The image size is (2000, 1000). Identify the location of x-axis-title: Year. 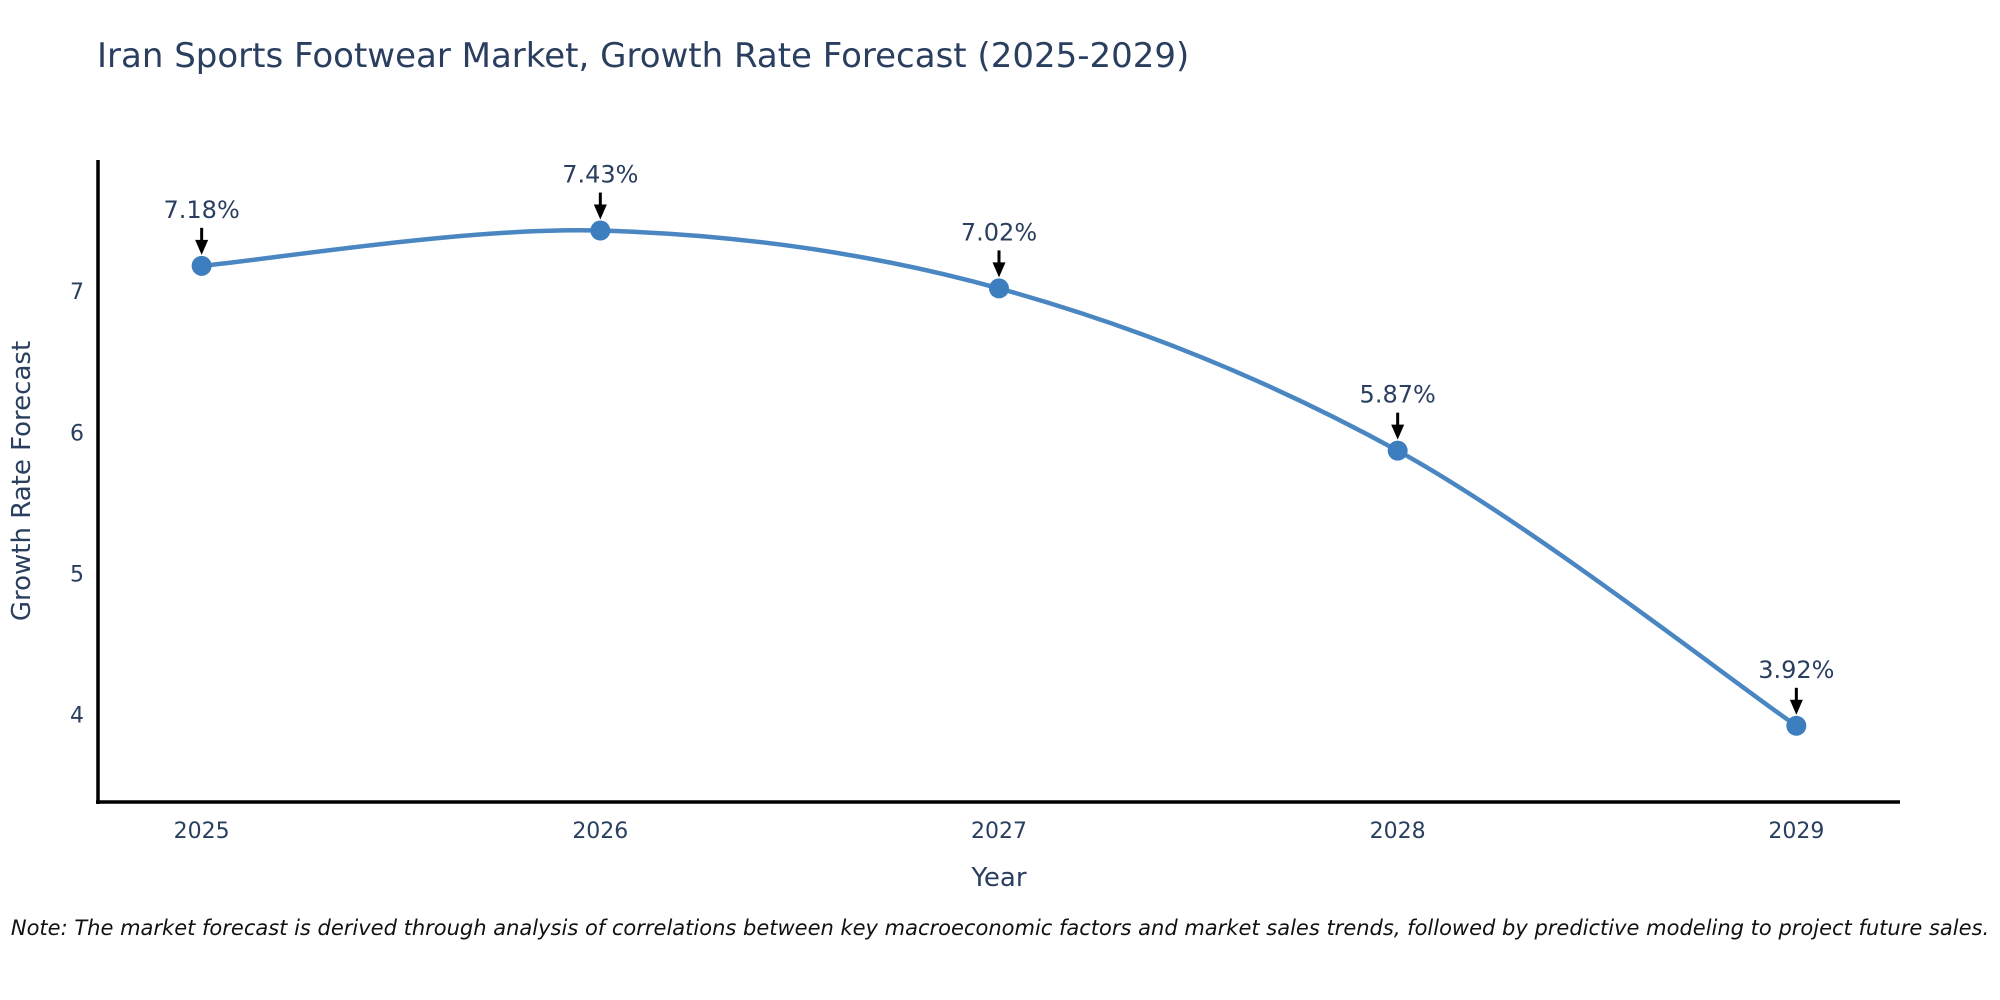
(998, 878).